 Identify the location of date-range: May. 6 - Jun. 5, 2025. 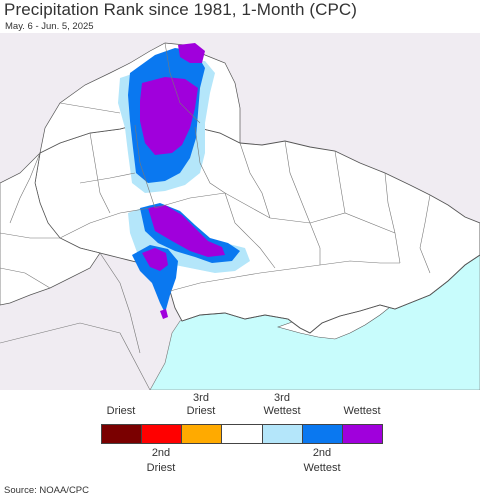
(49, 26).